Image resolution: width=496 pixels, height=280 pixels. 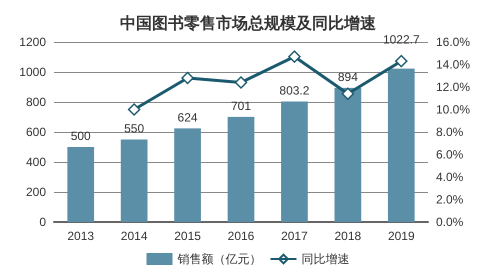 I want to click on y-tick-label: 1200, so click(x=32, y=42).